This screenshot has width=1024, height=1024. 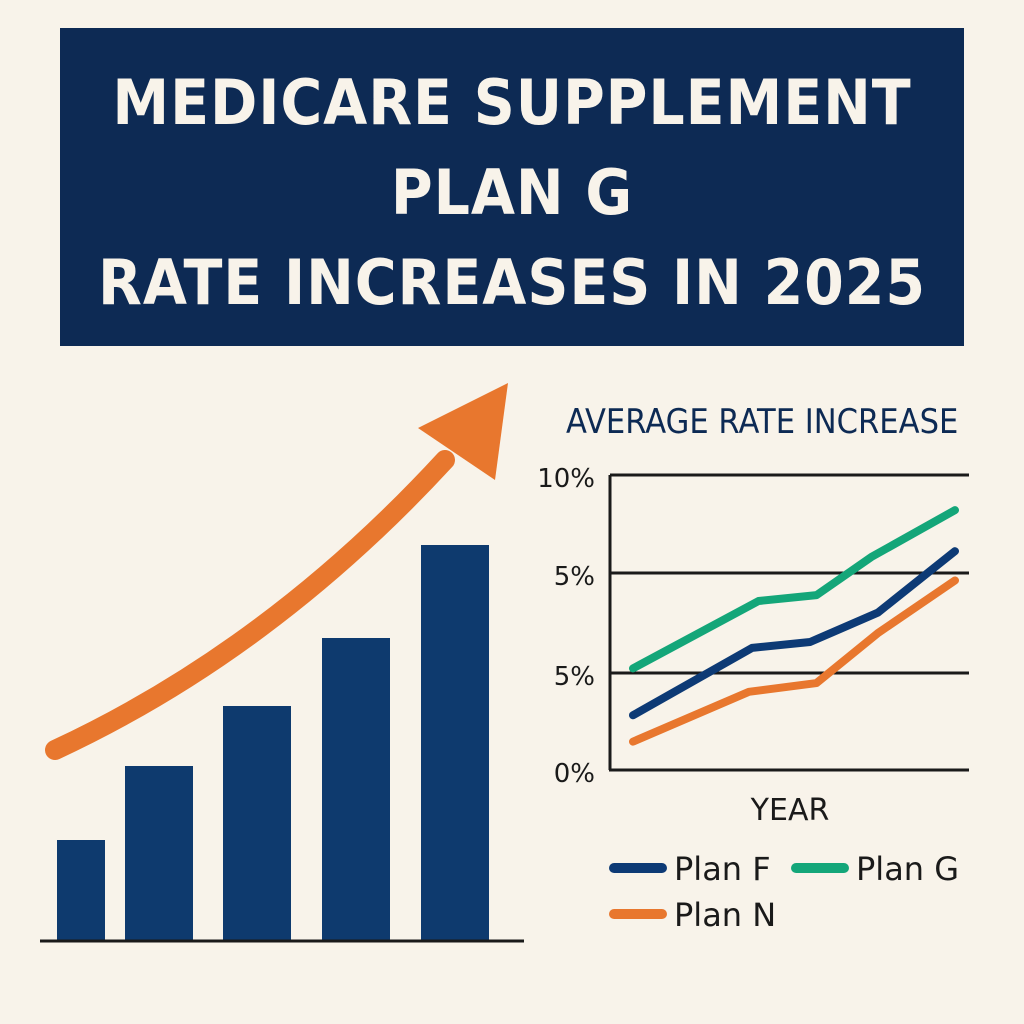 I want to click on y-tick-label: 0%, so click(x=574, y=774).